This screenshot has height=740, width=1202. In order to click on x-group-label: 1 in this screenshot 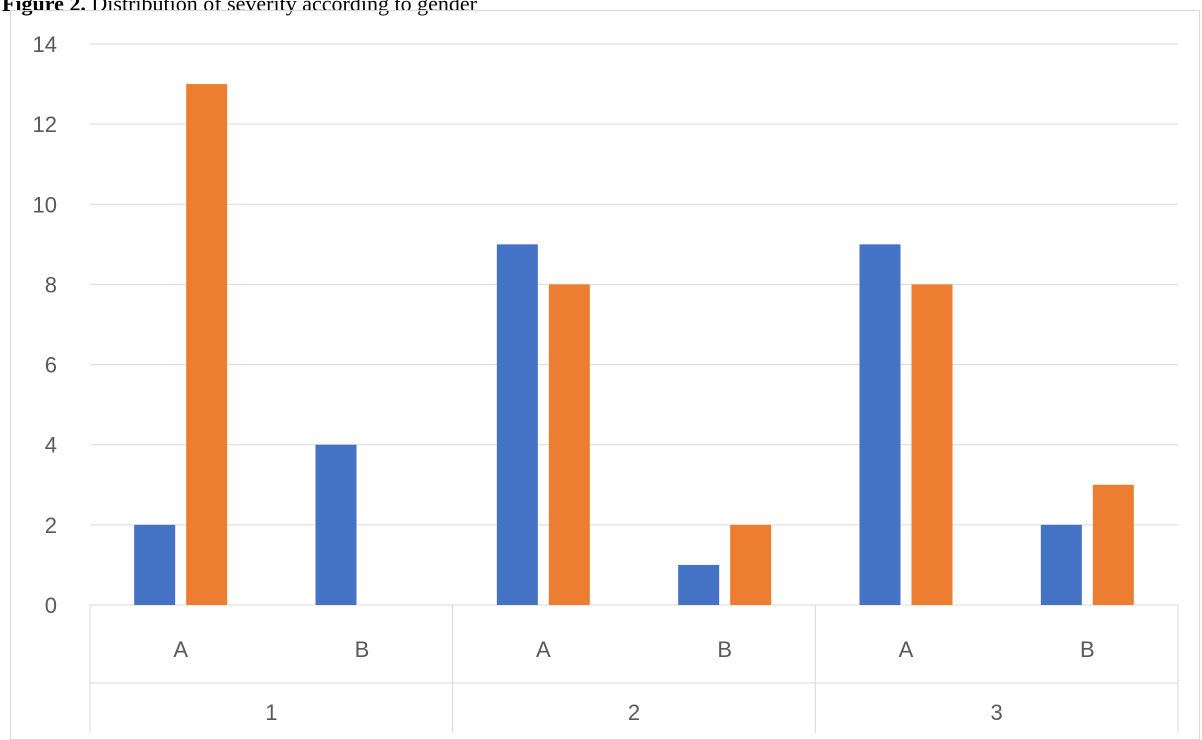, I will do `click(271, 712)`.